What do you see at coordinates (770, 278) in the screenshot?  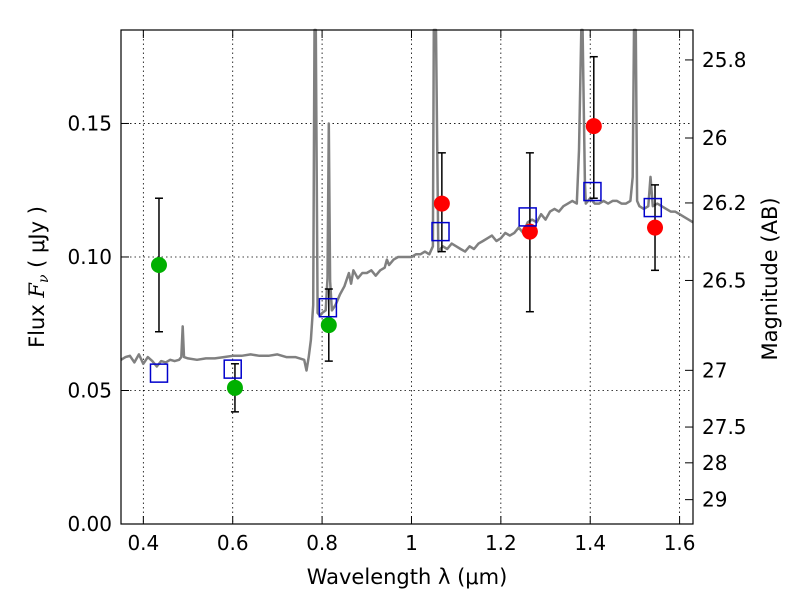 I see `y2-axis-label: Magnitude (AB)` at bounding box center [770, 278].